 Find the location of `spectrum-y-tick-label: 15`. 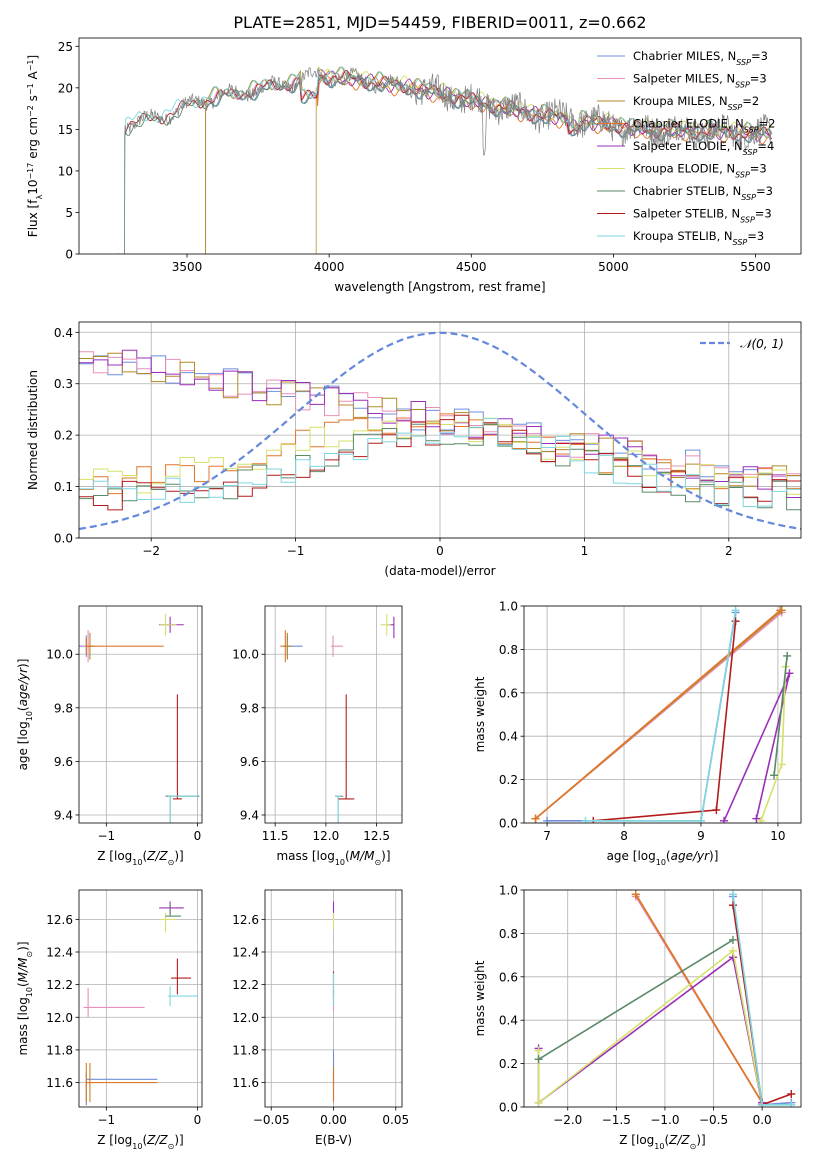

spectrum-y-tick-label: 15 is located at coordinates (65, 130).